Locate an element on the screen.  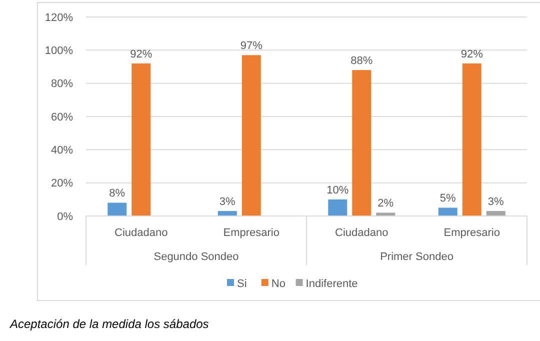
data-label: 10% is located at coordinates (337, 190).